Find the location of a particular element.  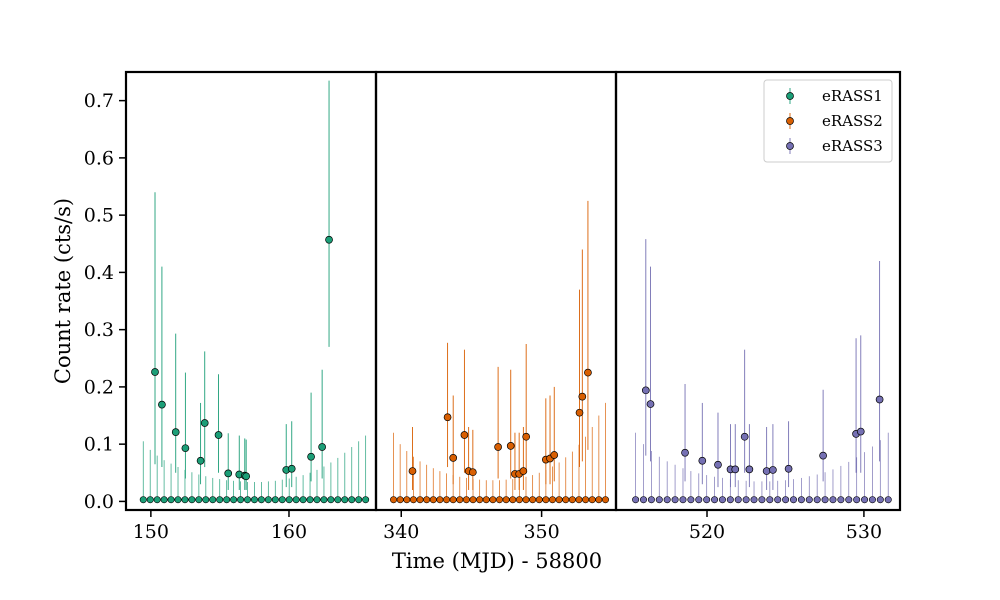

x-tick-label: 530 is located at coordinates (864, 532).